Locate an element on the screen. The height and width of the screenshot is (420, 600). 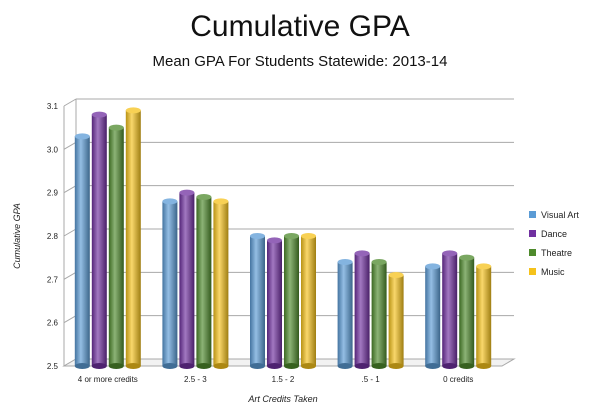
x-tick-label: 2.5 - 3 is located at coordinates (195, 379).